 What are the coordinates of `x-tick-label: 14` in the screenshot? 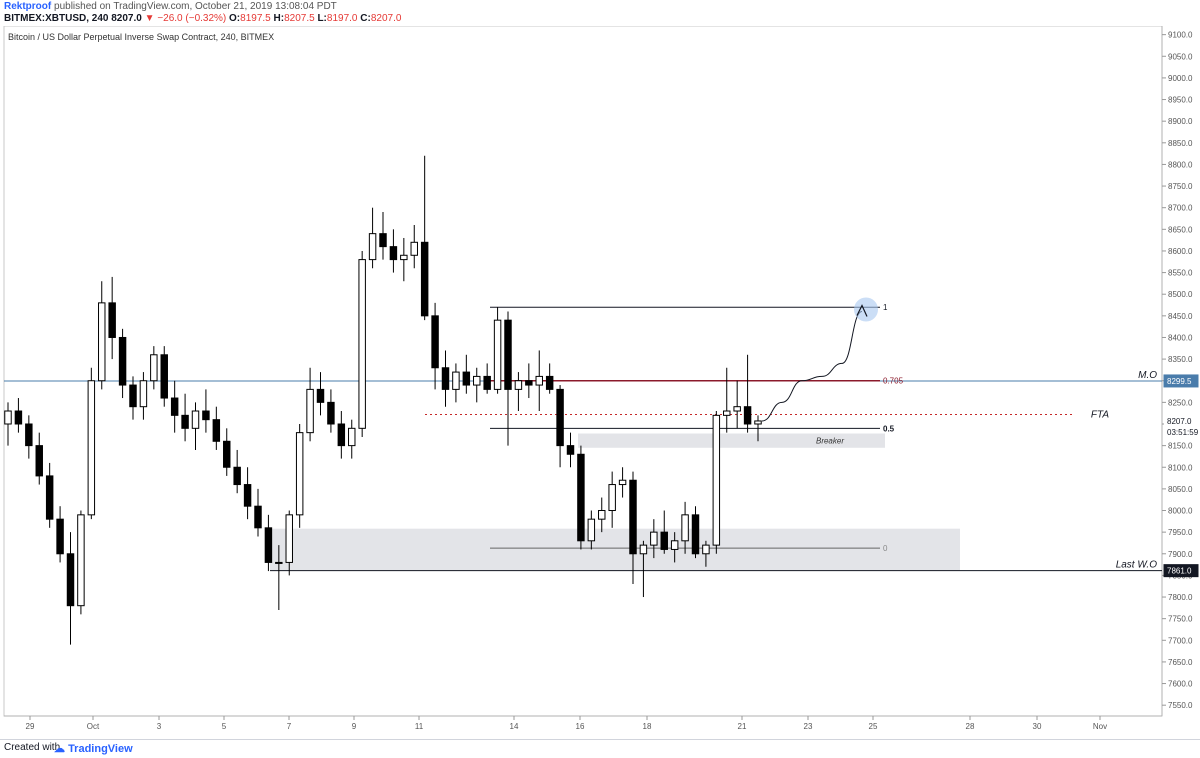 It's located at (514, 726).